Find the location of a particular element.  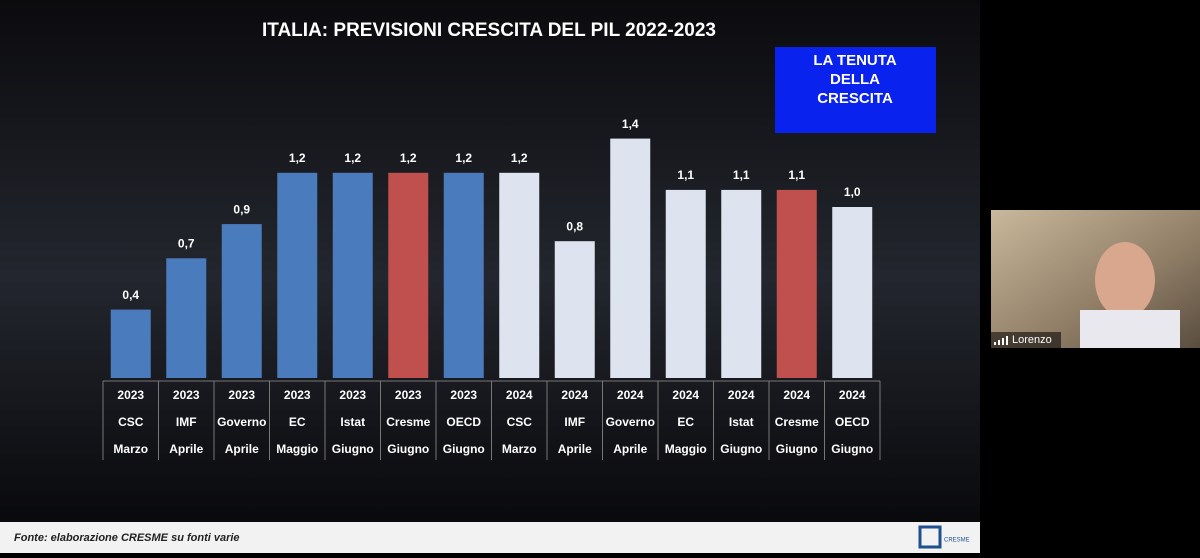

value-label: 1,4 is located at coordinates (630, 124).